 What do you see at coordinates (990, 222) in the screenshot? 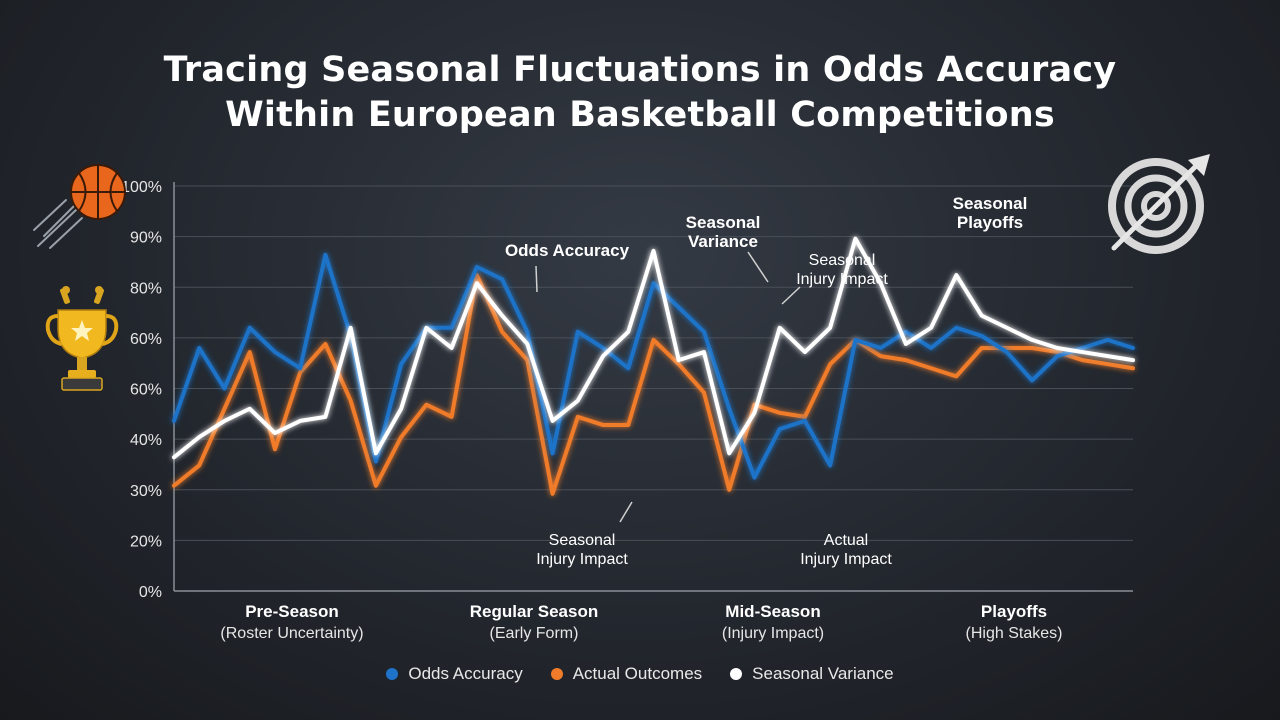
I see `annotation-label: Playoffs` at bounding box center [990, 222].